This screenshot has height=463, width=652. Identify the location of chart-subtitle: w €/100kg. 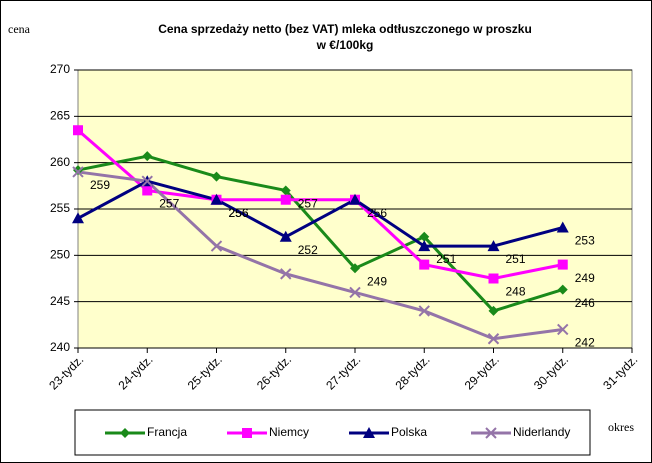
(345, 45).